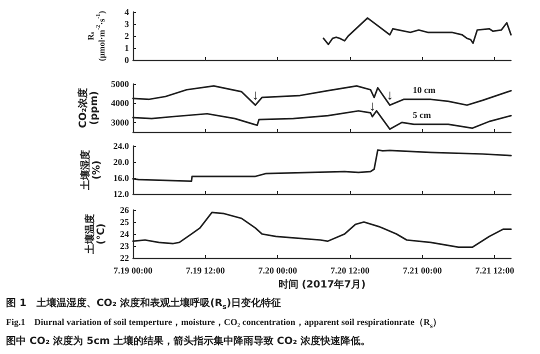  What do you see at coordinates (224, 324) in the screenshot?
I see `caption: Fig.1 Diurnal variation of soil temperture，moisture，CO₂ concentration，apparent soil respirationrate（R$_{s}$）` at bounding box center [224, 324].